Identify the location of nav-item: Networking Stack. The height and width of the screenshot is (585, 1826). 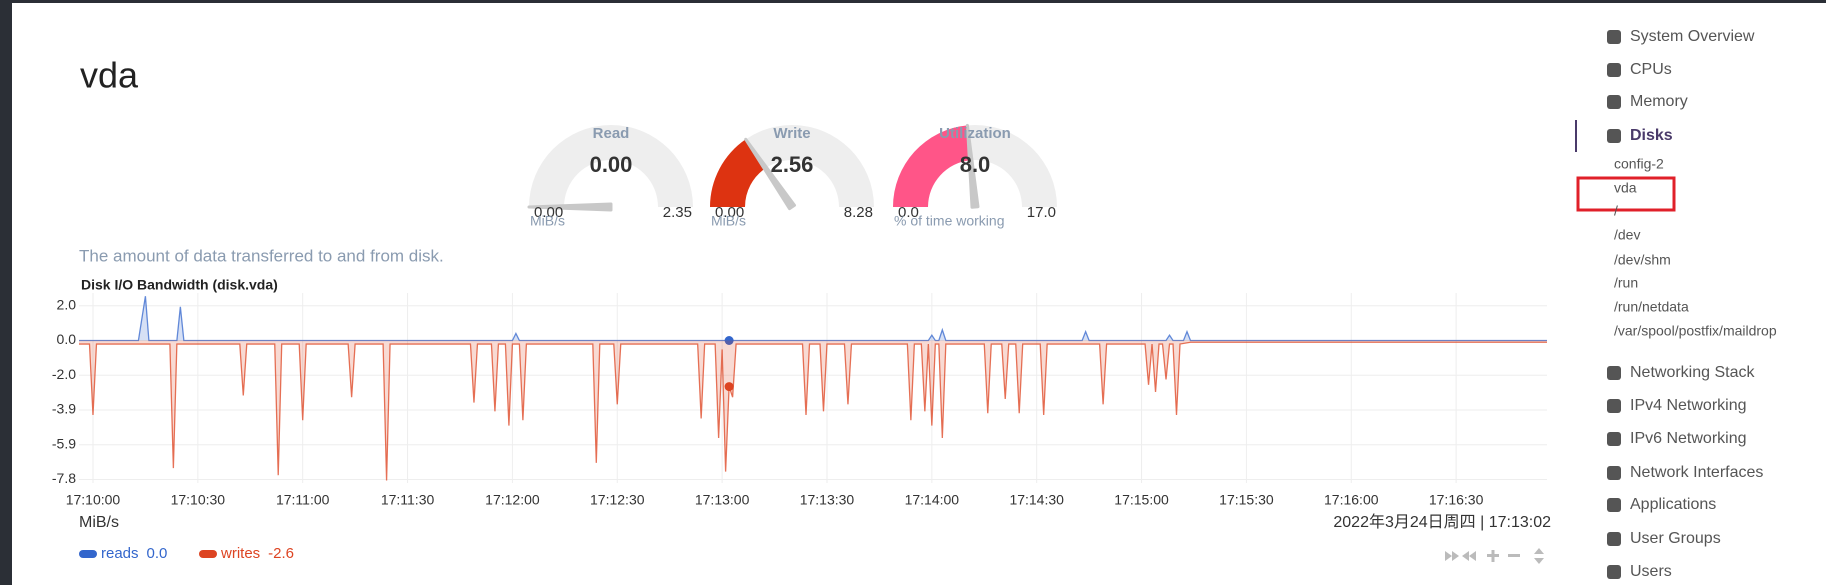
(1692, 372).